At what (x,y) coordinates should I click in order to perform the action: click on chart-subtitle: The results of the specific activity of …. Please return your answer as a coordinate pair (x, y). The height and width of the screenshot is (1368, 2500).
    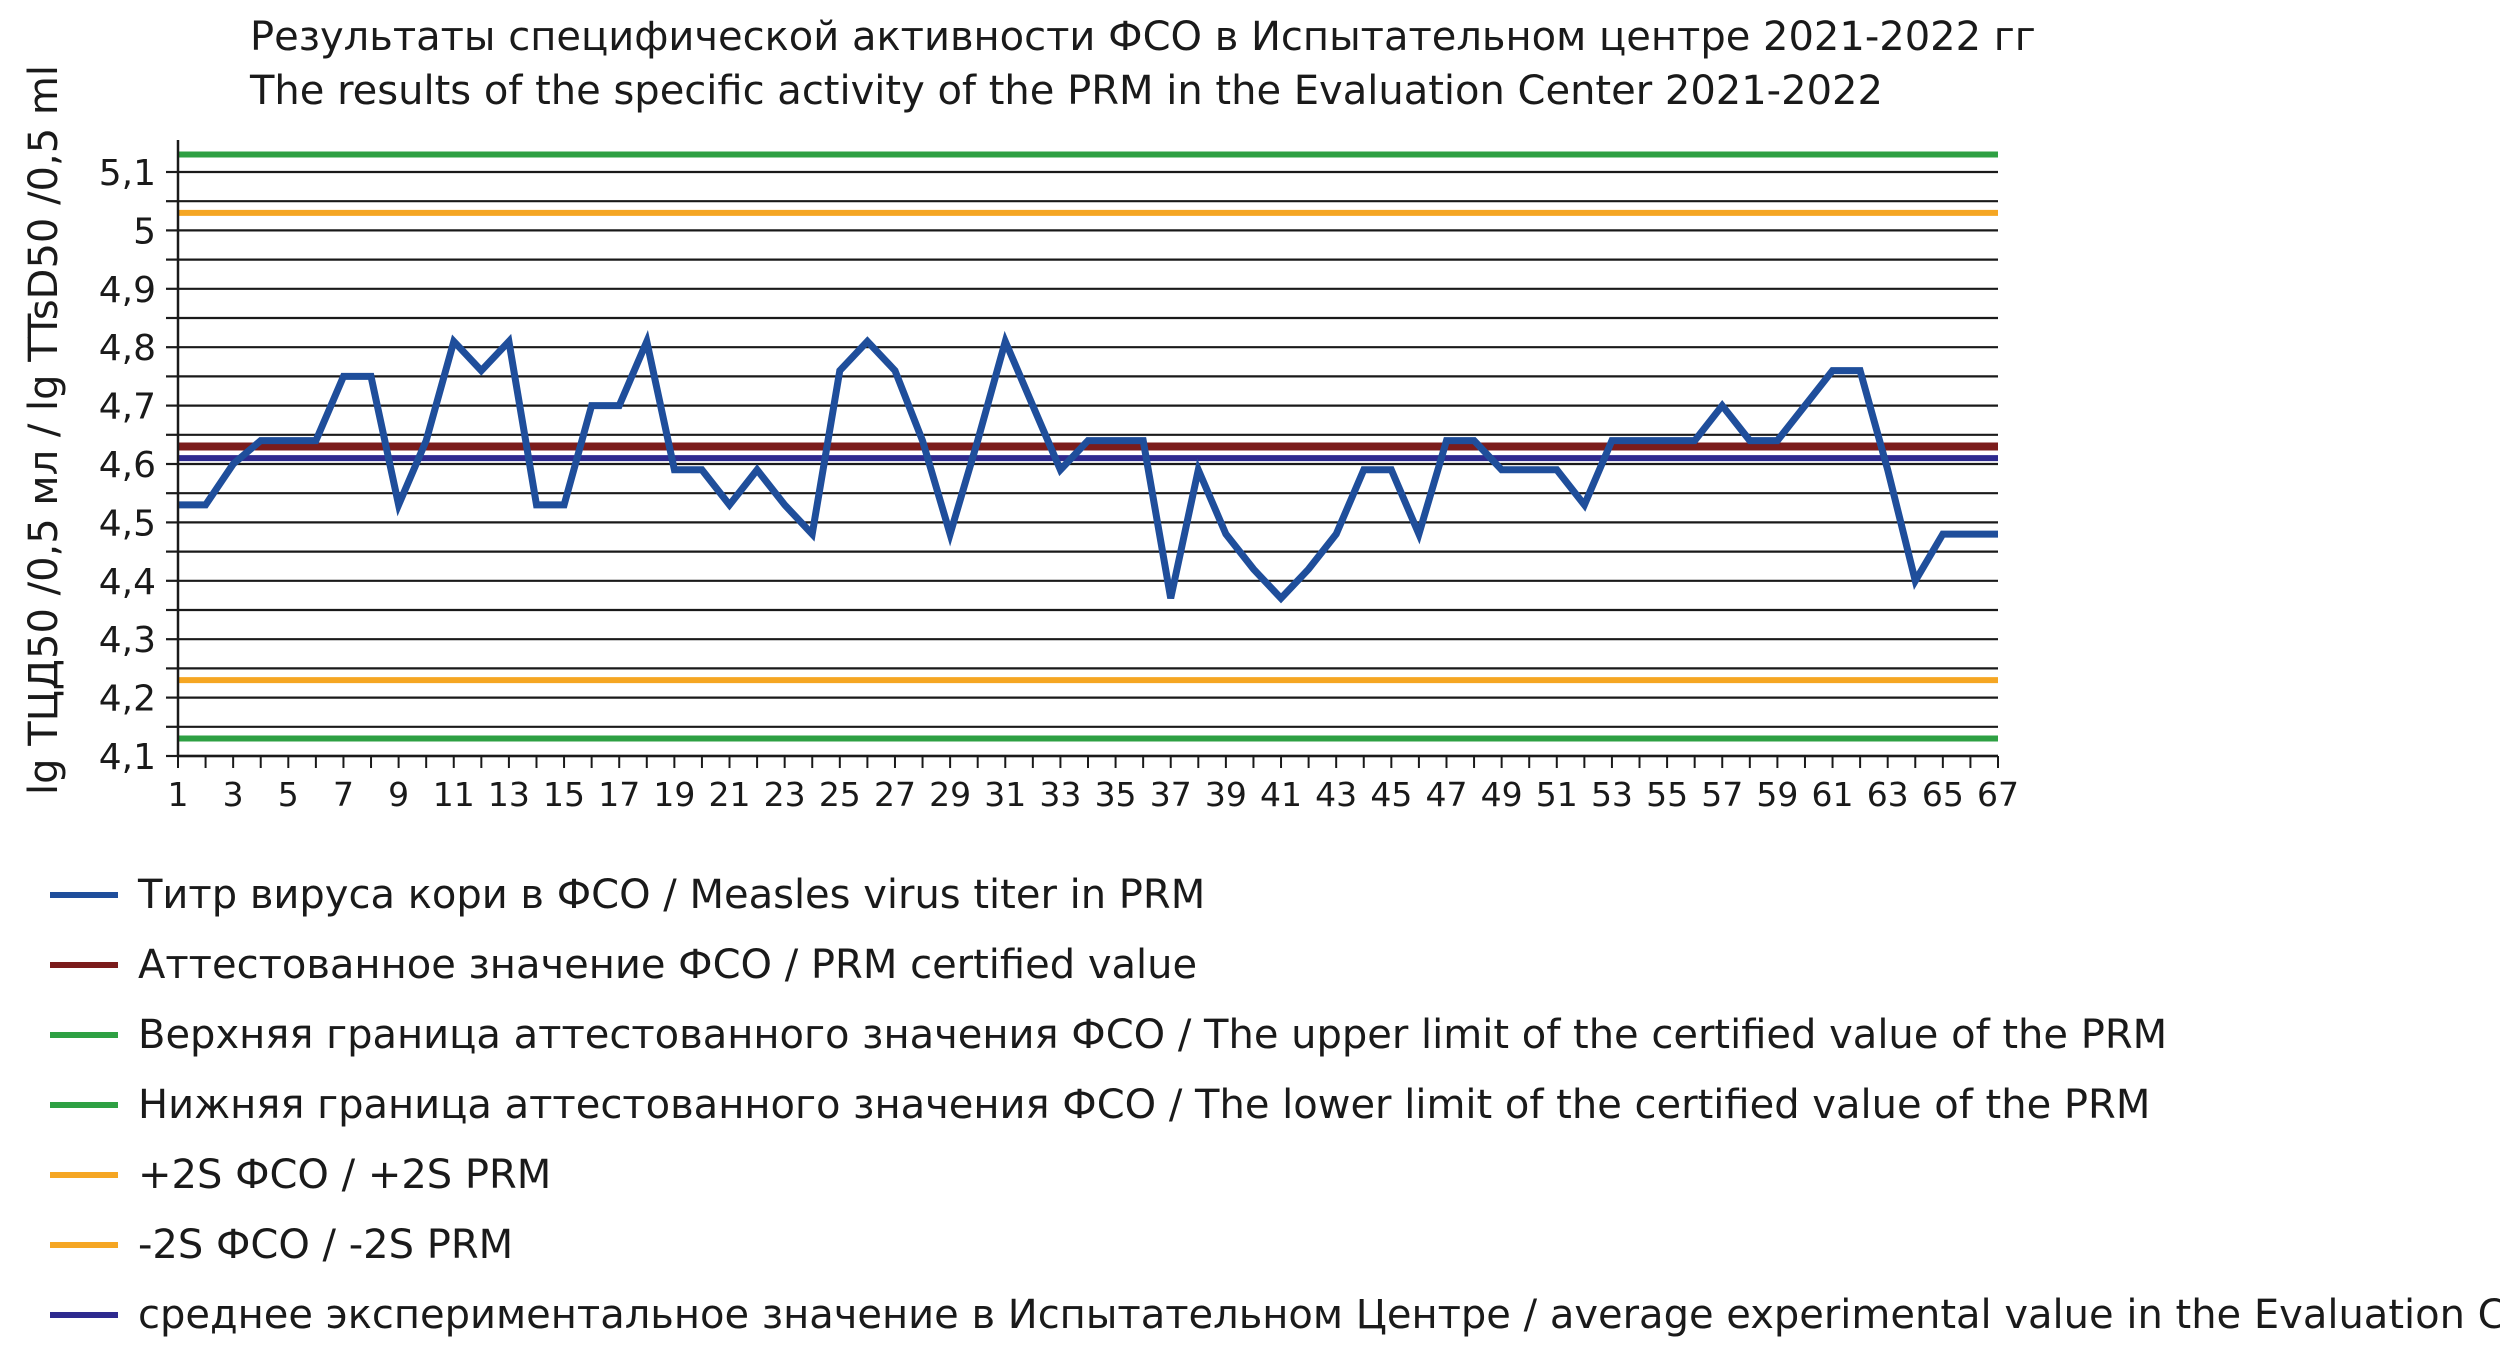
    Looking at the image, I should click on (1066, 91).